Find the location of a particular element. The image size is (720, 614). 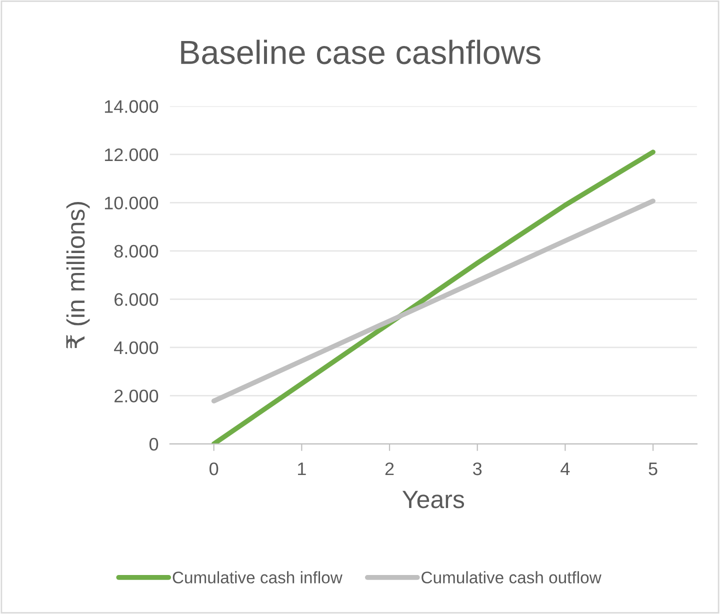

y-tick-label: 14.000 is located at coordinates (131, 106).